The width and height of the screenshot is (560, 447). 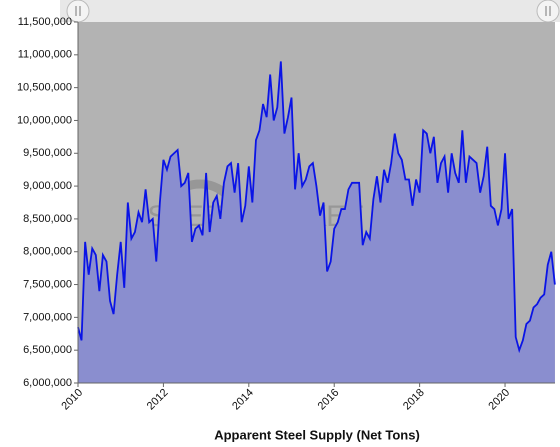 What do you see at coordinates (47, 284) in the screenshot?
I see `y-tick-label: 7,500,000` at bounding box center [47, 284].